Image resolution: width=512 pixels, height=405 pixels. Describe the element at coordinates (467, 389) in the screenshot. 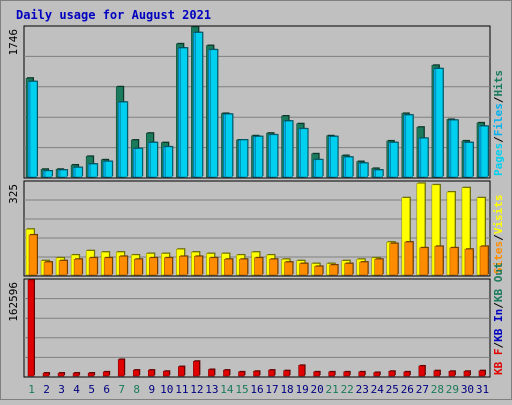

I see `x-tick-label-30: 30` at that location.